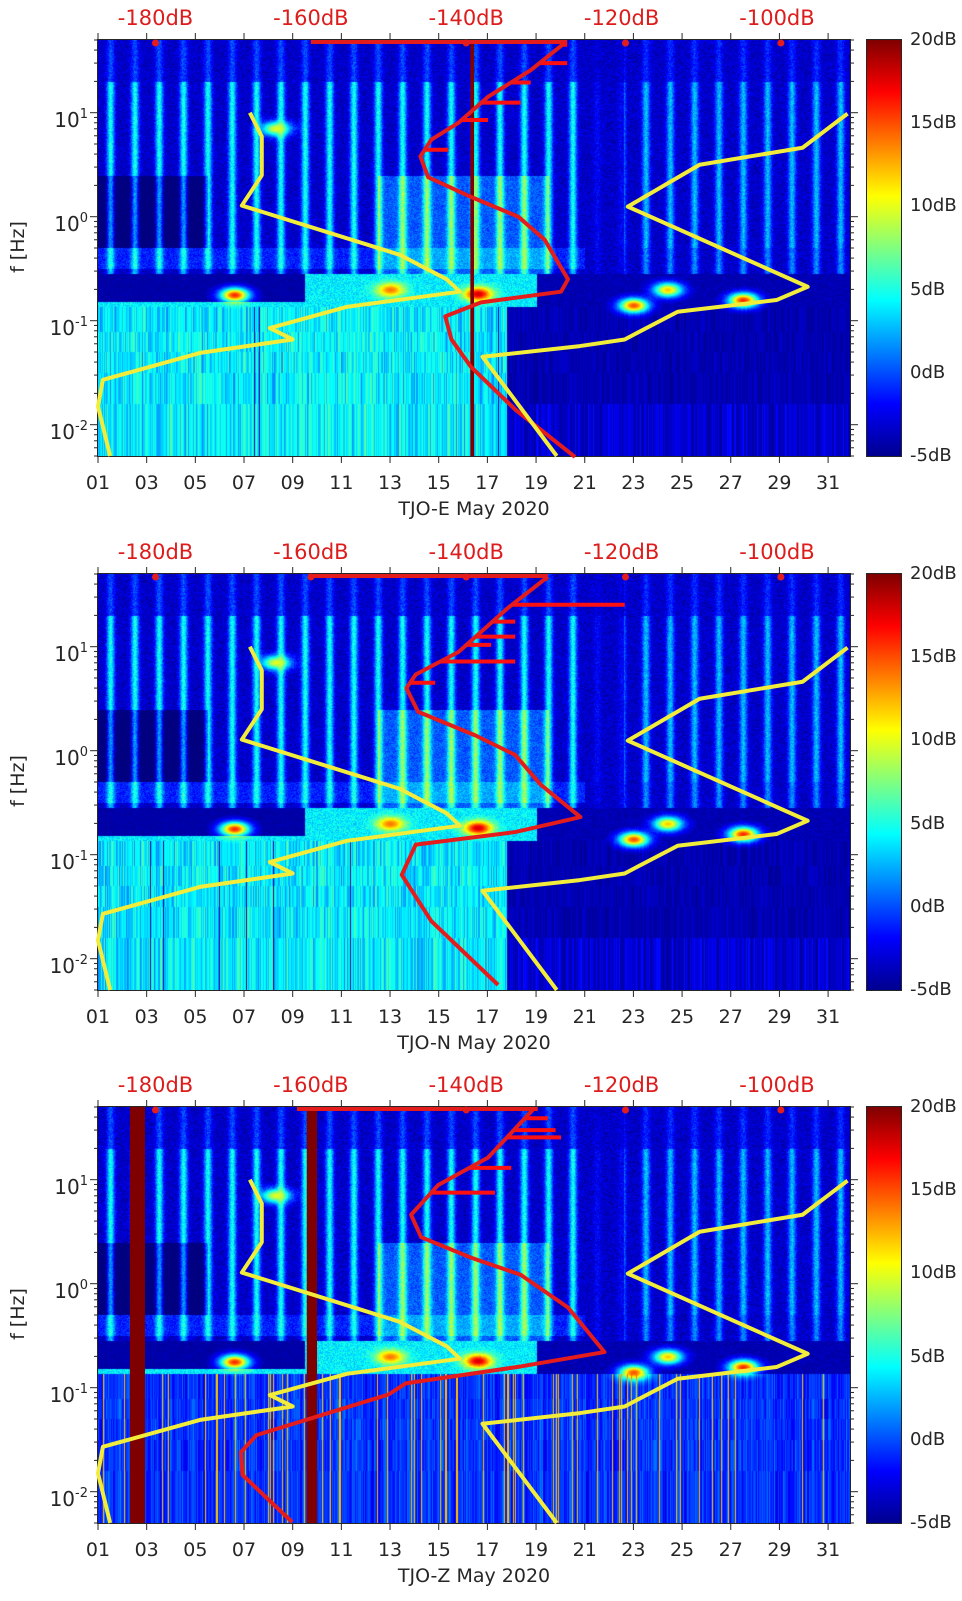 Image resolution: width=962 pixels, height=1601 pixels. What do you see at coordinates (536, 1017) in the screenshot?
I see `x-tick-label: 19` at bounding box center [536, 1017].